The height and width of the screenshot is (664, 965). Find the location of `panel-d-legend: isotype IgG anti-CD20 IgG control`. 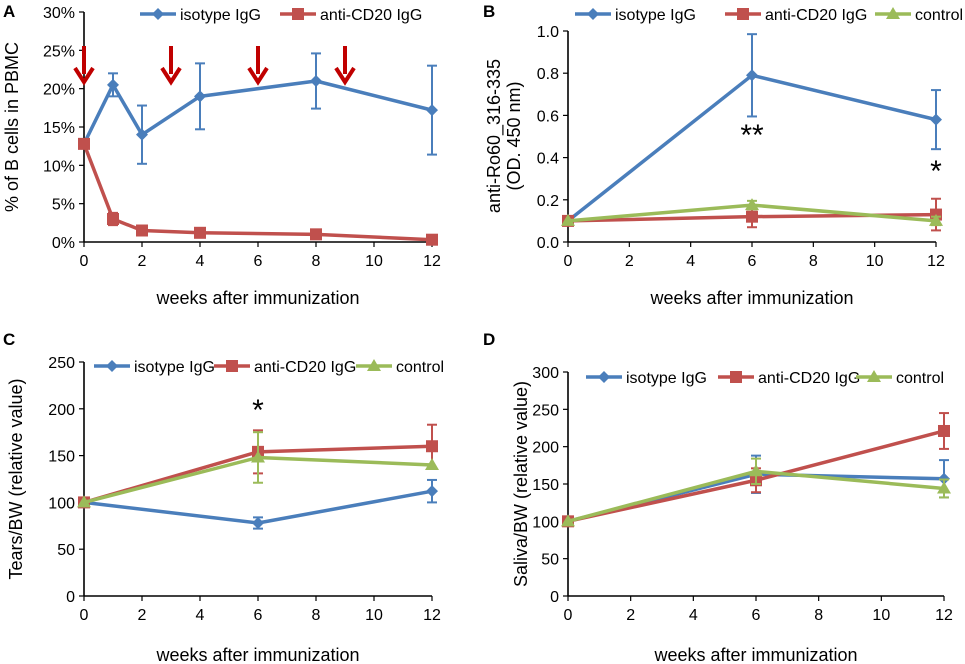

panel-d-legend: isotype IgG anti-CD20 IgG control is located at coordinates (765, 378).